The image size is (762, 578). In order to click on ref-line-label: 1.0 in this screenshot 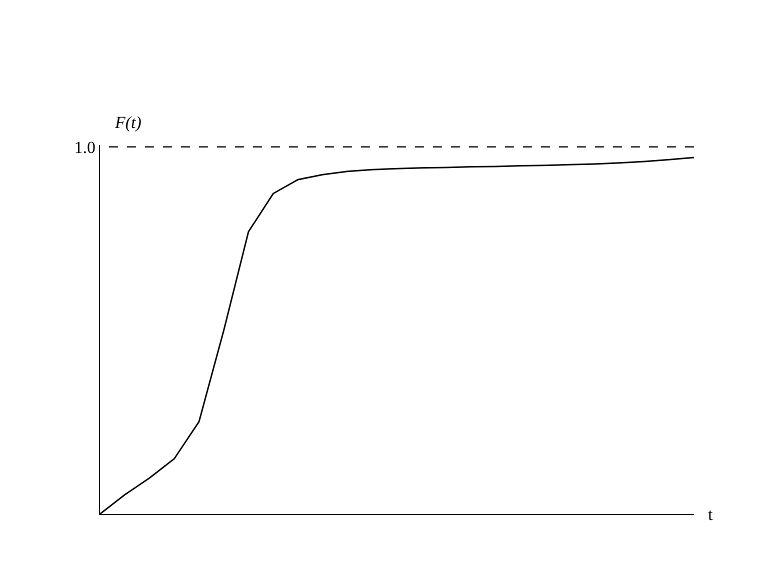, I will do `click(85, 147)`.